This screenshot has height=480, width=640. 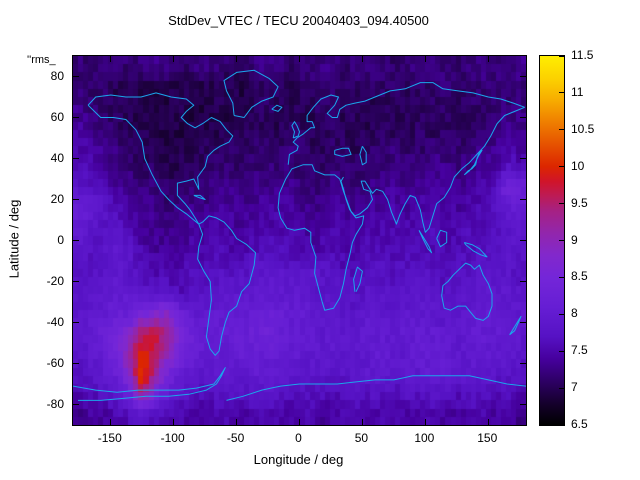 What do you see at coordinates (57, 75) in the screenshot?
I see `y-tick-label: 80` at bounding box center [57, 75].